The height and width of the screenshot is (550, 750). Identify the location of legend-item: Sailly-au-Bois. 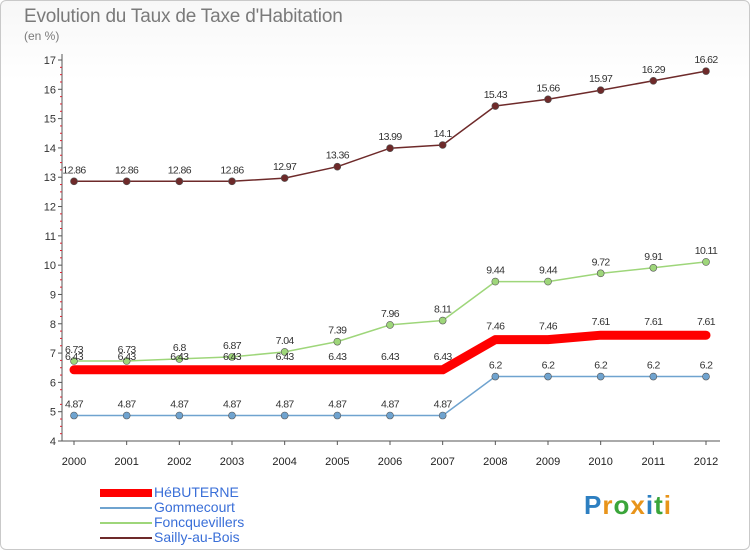
(172, 537).